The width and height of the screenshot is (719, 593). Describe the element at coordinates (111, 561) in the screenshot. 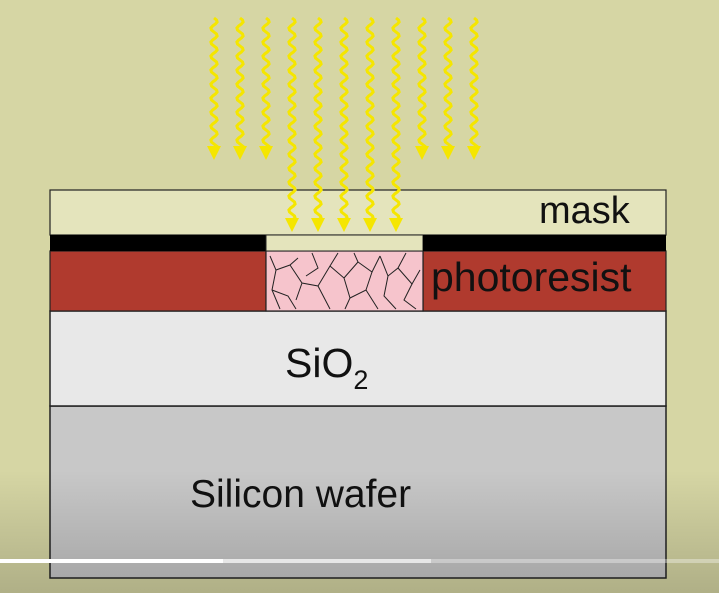

I see `video-progress-fill` at that location.